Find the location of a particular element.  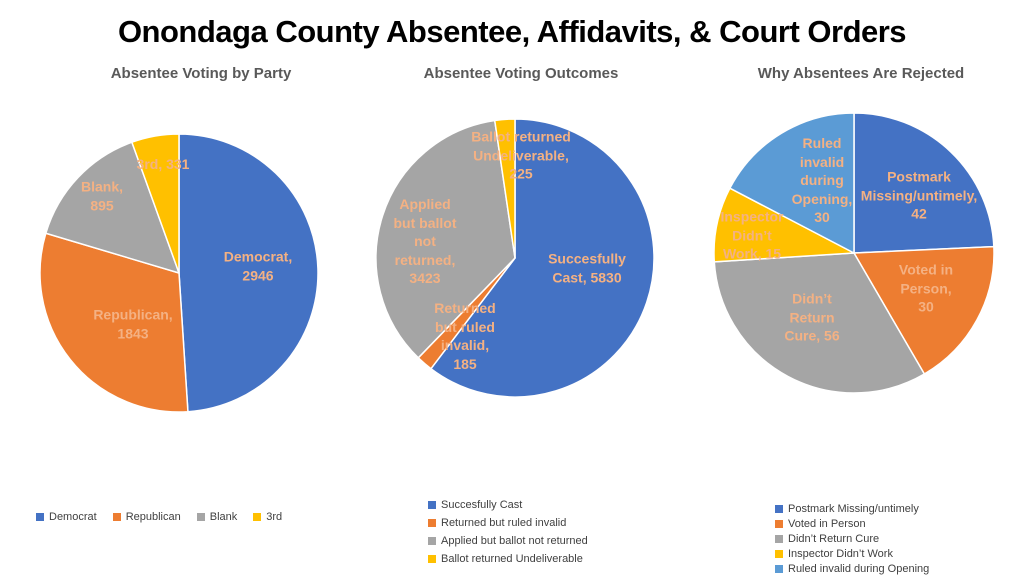

legend-label: Ruled invalid during Opening is located at coordinates (859, 569).